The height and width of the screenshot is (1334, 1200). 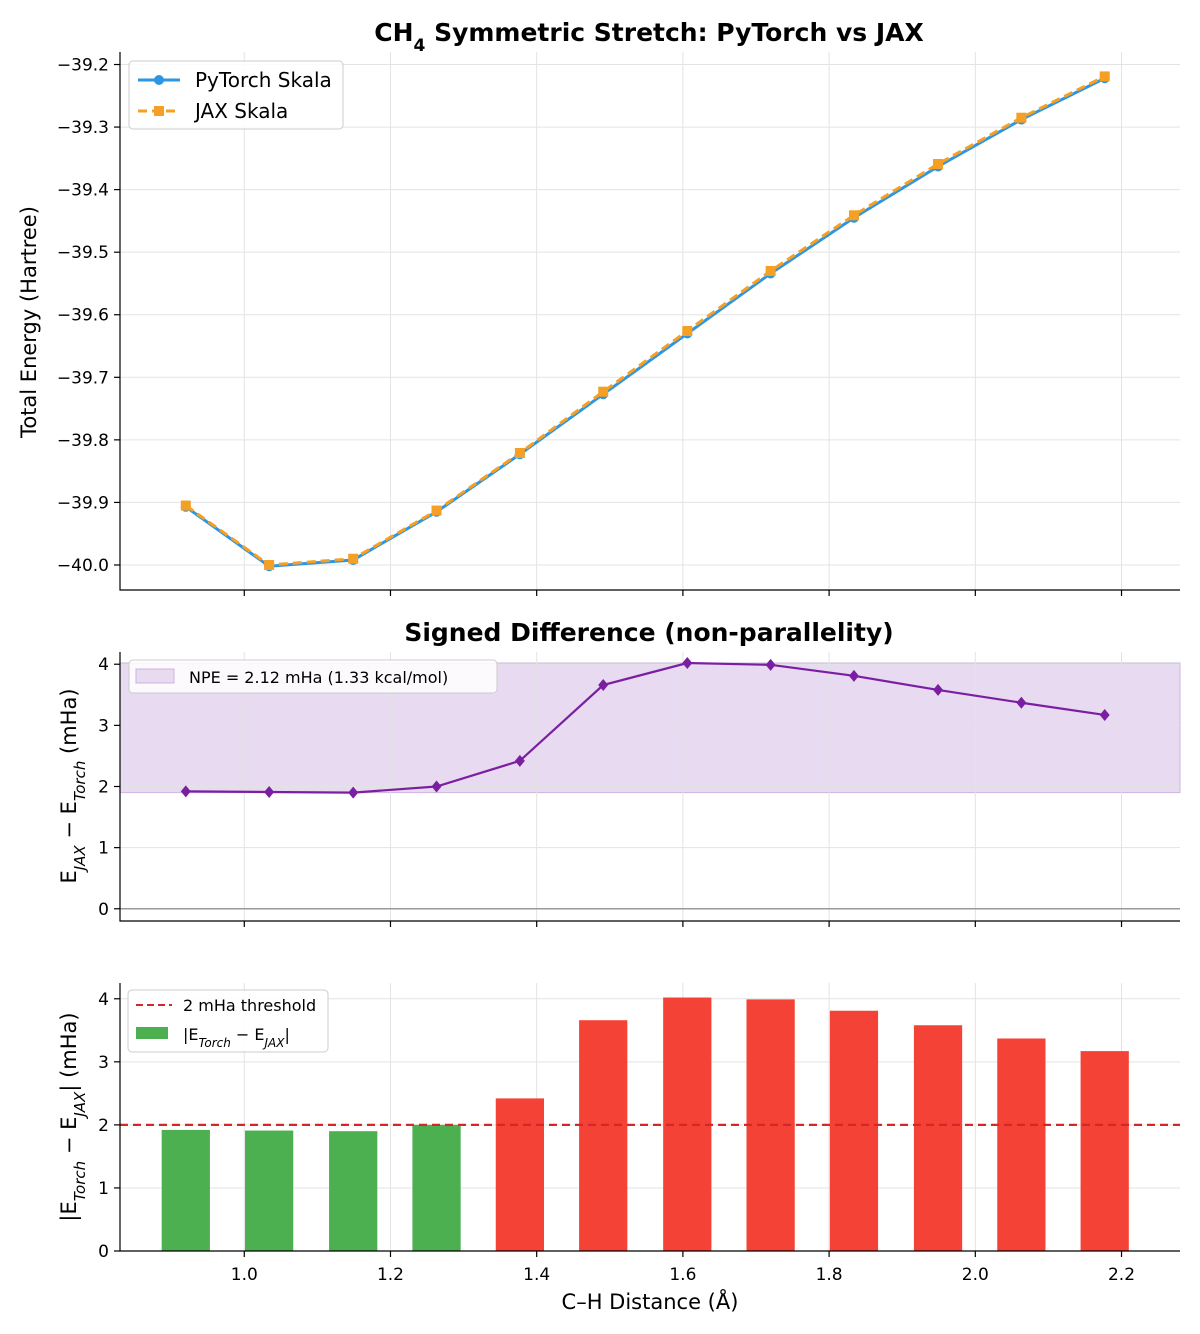 I want to click on energy-y-label: Total Energy (Hartree), so click(x=29, y=322).